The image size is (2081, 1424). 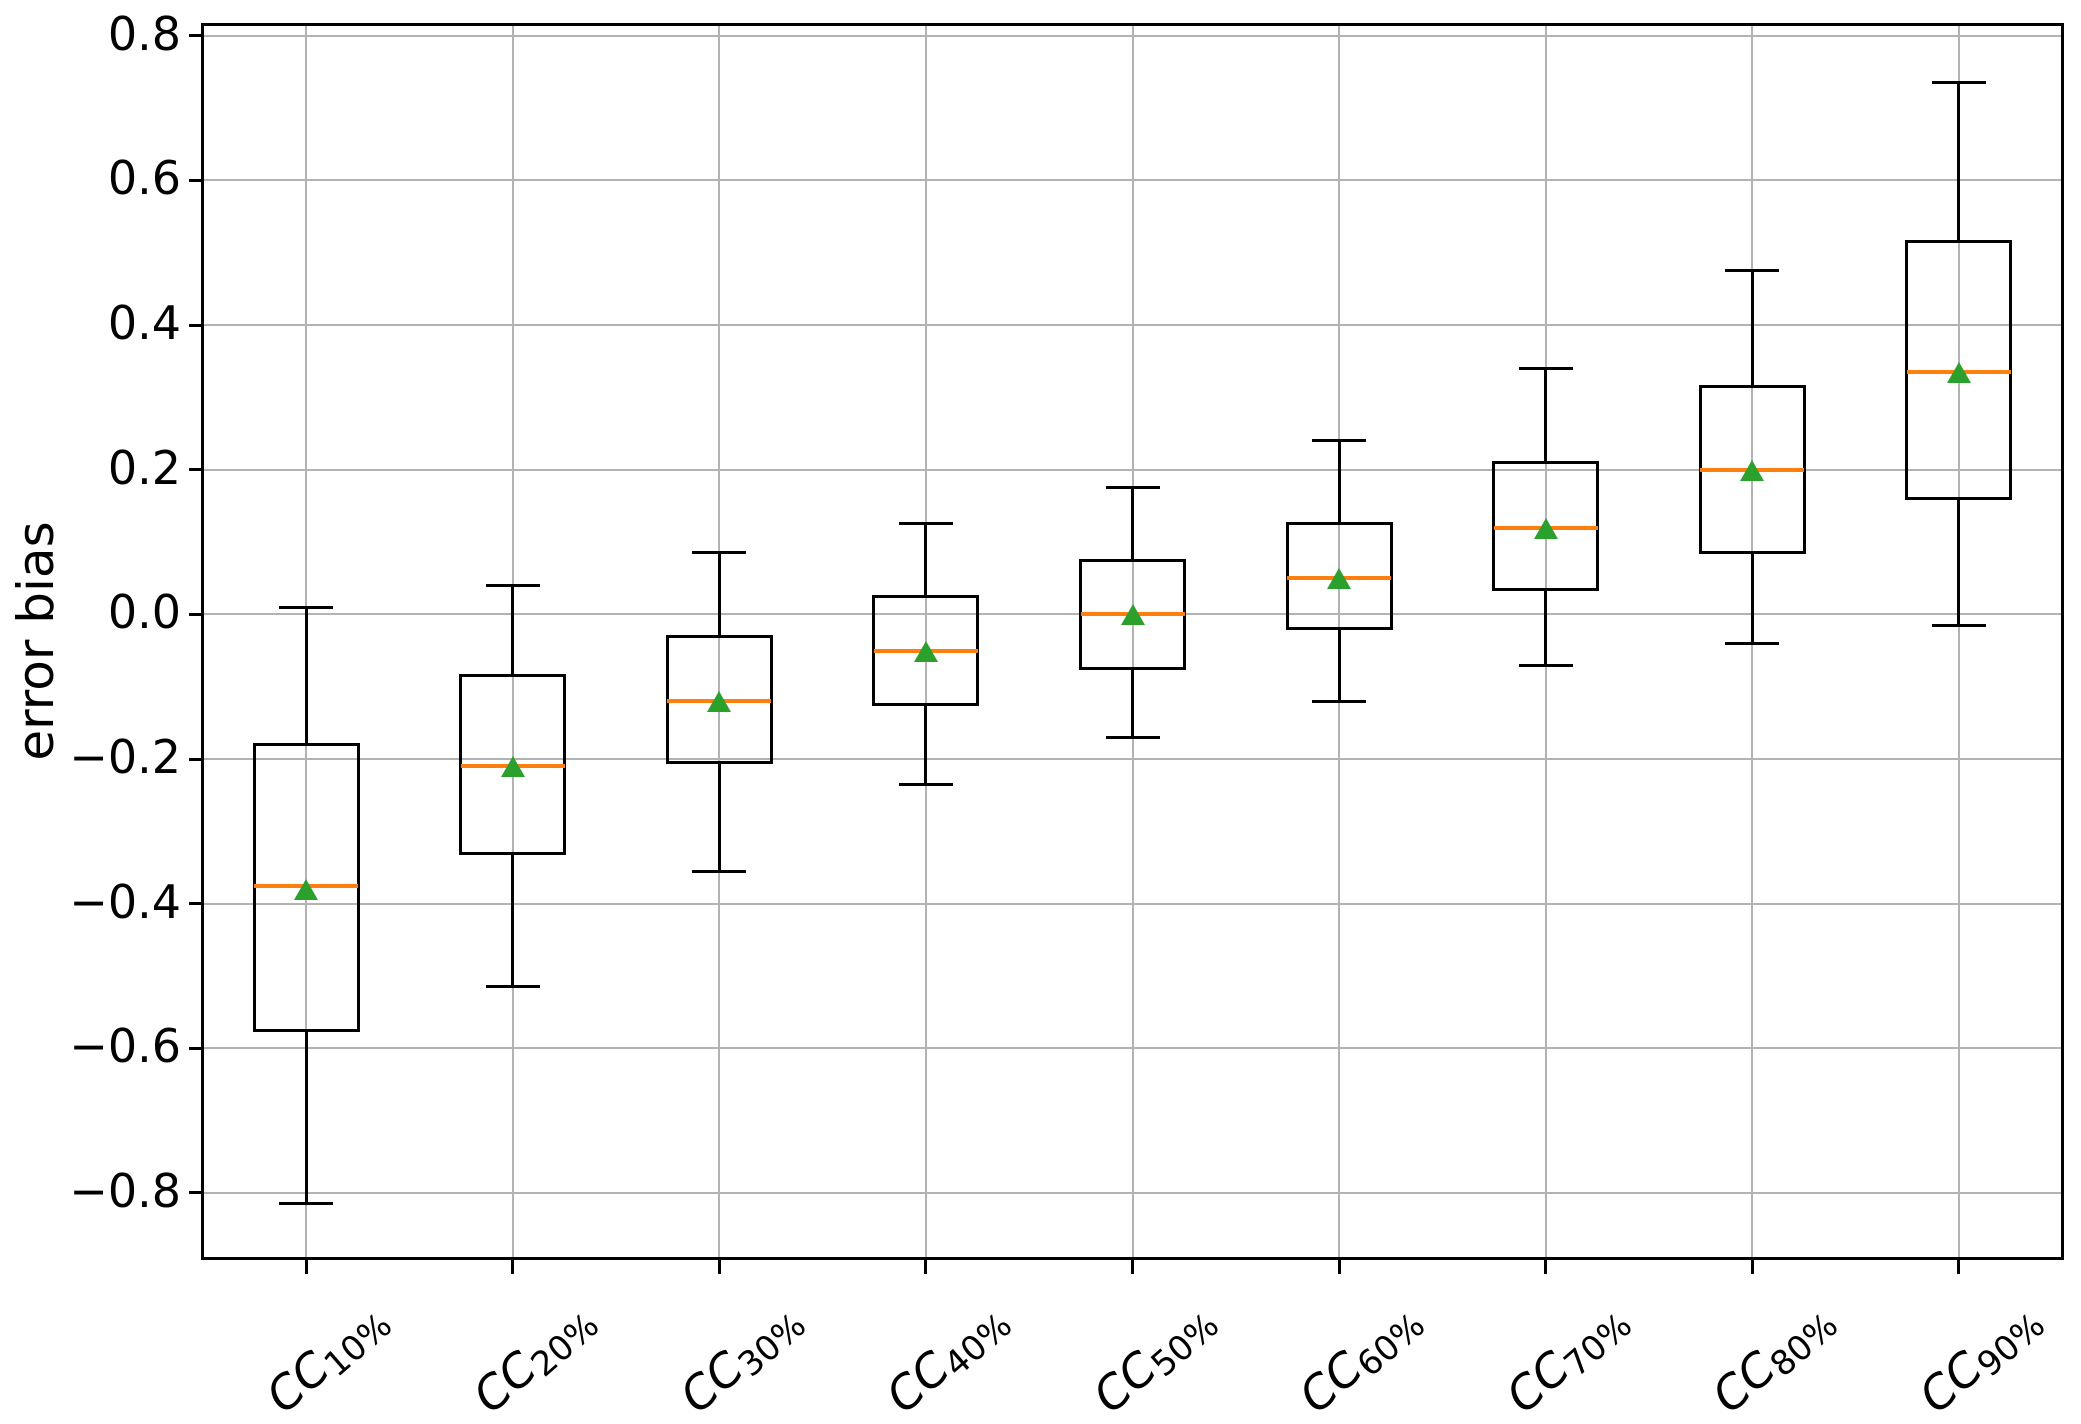 I want to click on y-tick-label: 0.0, so click(x=144, y=612).